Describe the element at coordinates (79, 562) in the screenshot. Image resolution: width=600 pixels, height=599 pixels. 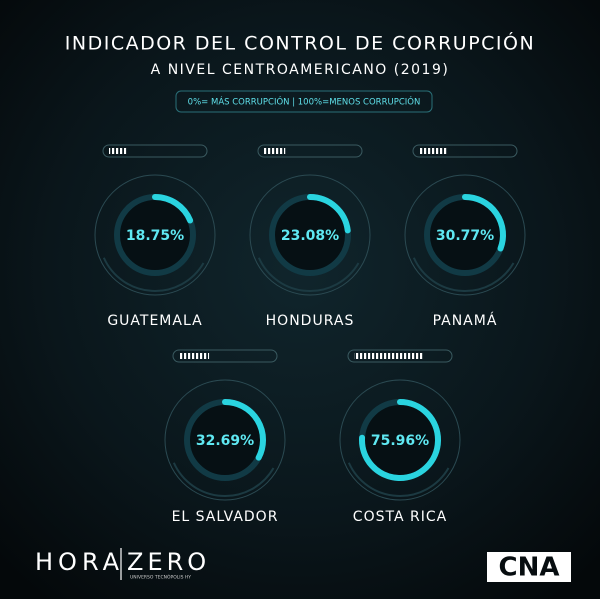
I see `brand-hora: HORA` at that location.